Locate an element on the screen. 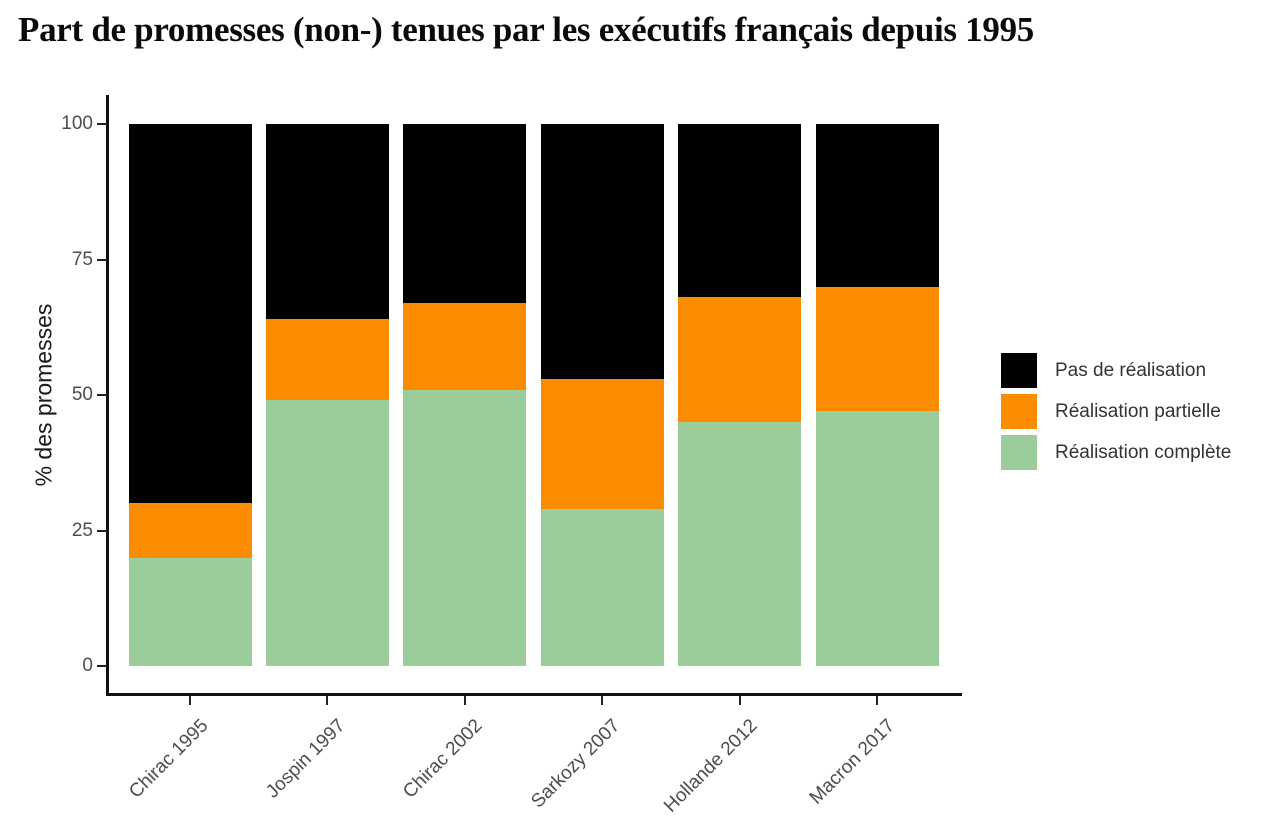 The image size is (1280, 830). y-tick-label: 50 is located at coordinates (82, 394).